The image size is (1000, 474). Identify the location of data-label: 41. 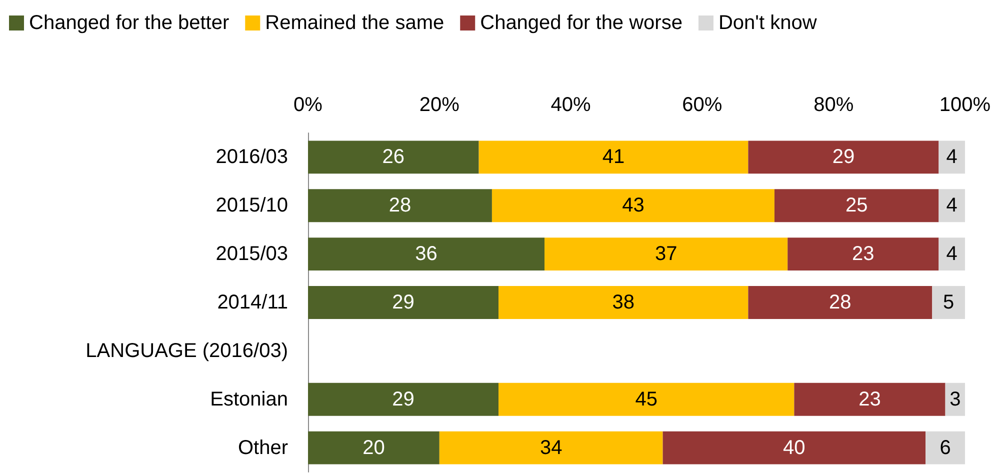
(613, 157).